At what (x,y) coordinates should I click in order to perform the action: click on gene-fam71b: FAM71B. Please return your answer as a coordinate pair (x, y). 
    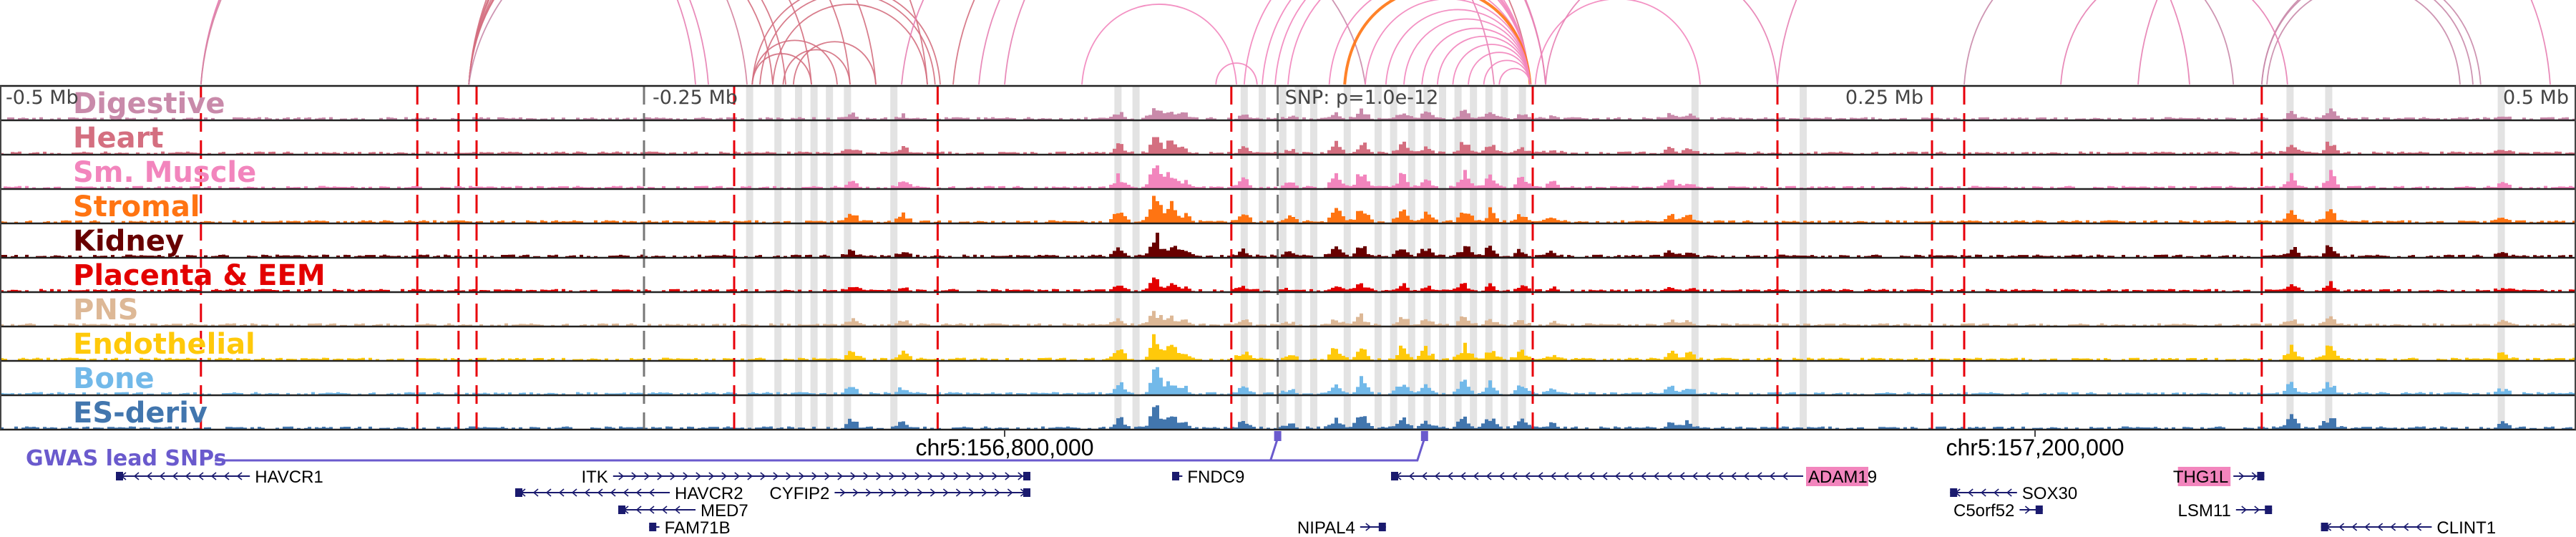
    Looking at the image, I should click on (690, 527).